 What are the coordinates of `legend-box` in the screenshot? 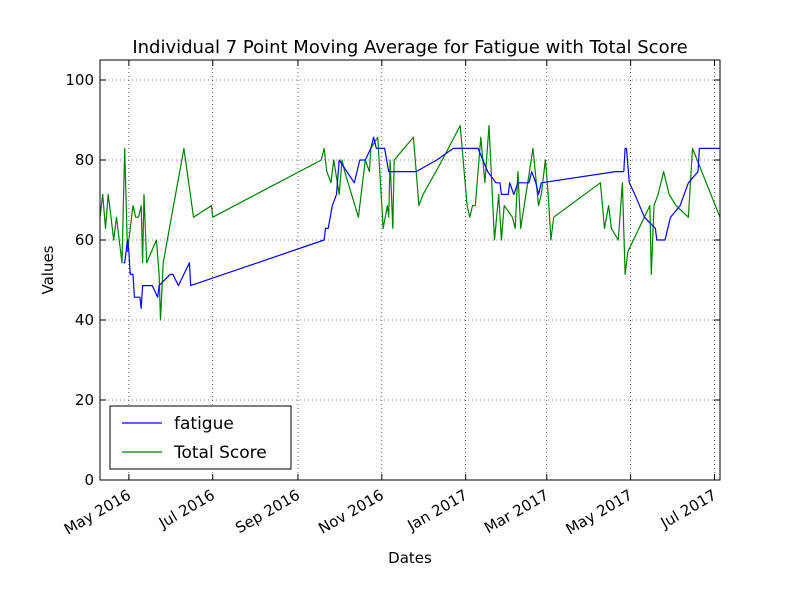 It's located at (200, 437).